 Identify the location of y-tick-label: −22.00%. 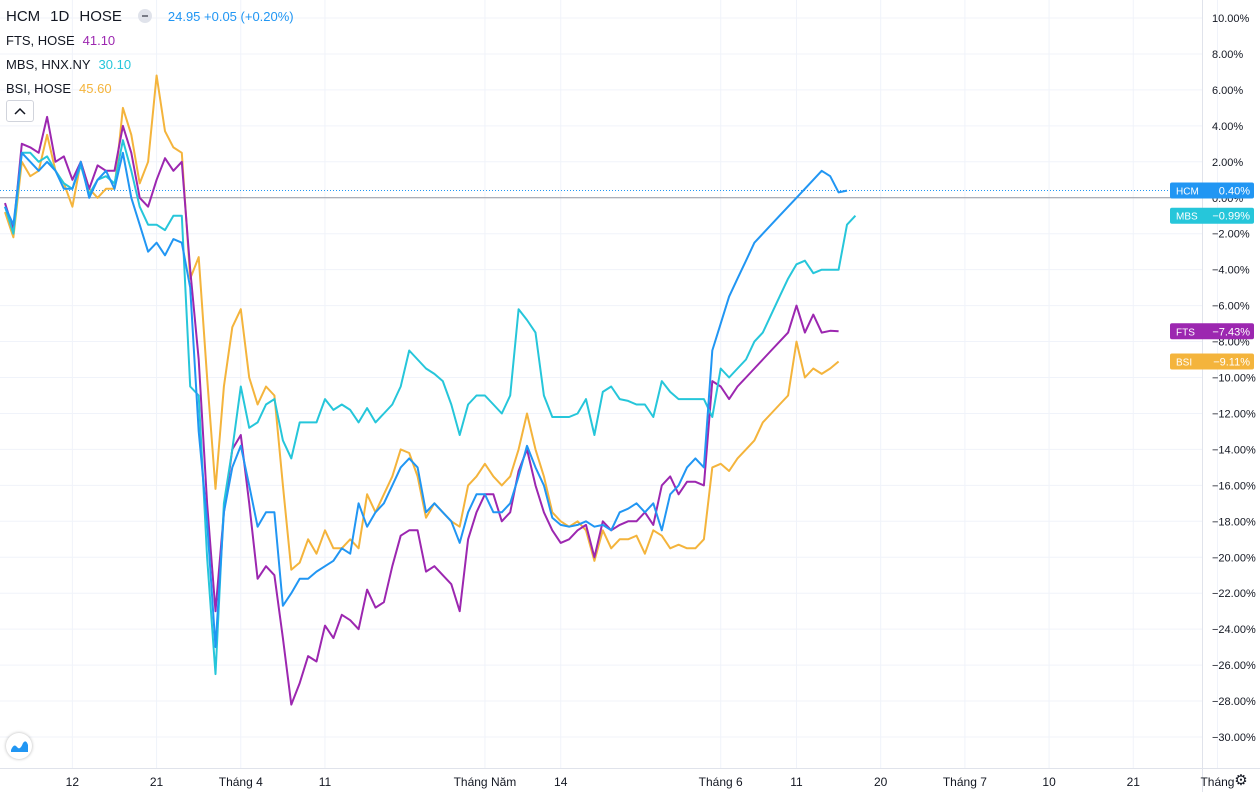
(1234, 594).